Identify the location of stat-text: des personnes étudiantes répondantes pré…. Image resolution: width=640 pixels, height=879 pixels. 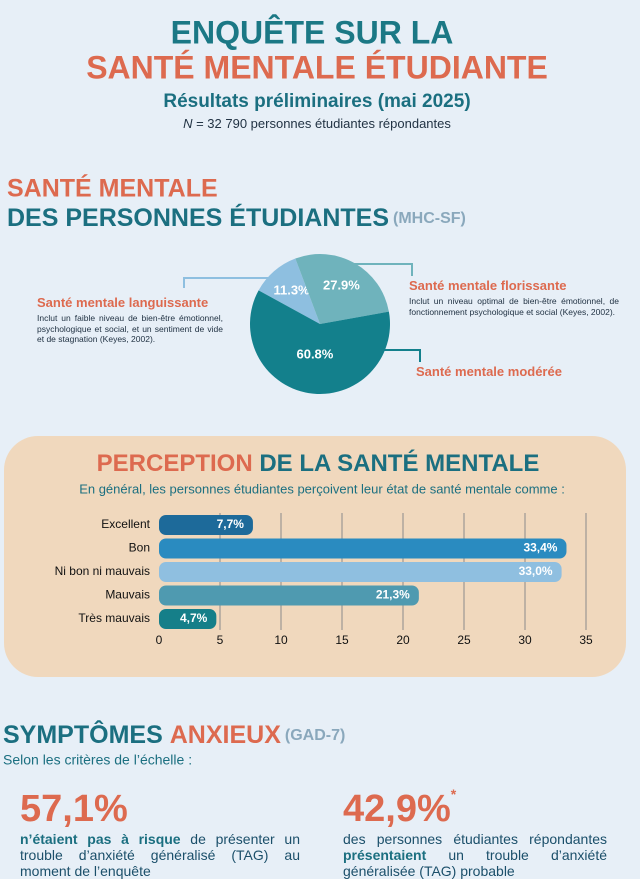
(475, 855).